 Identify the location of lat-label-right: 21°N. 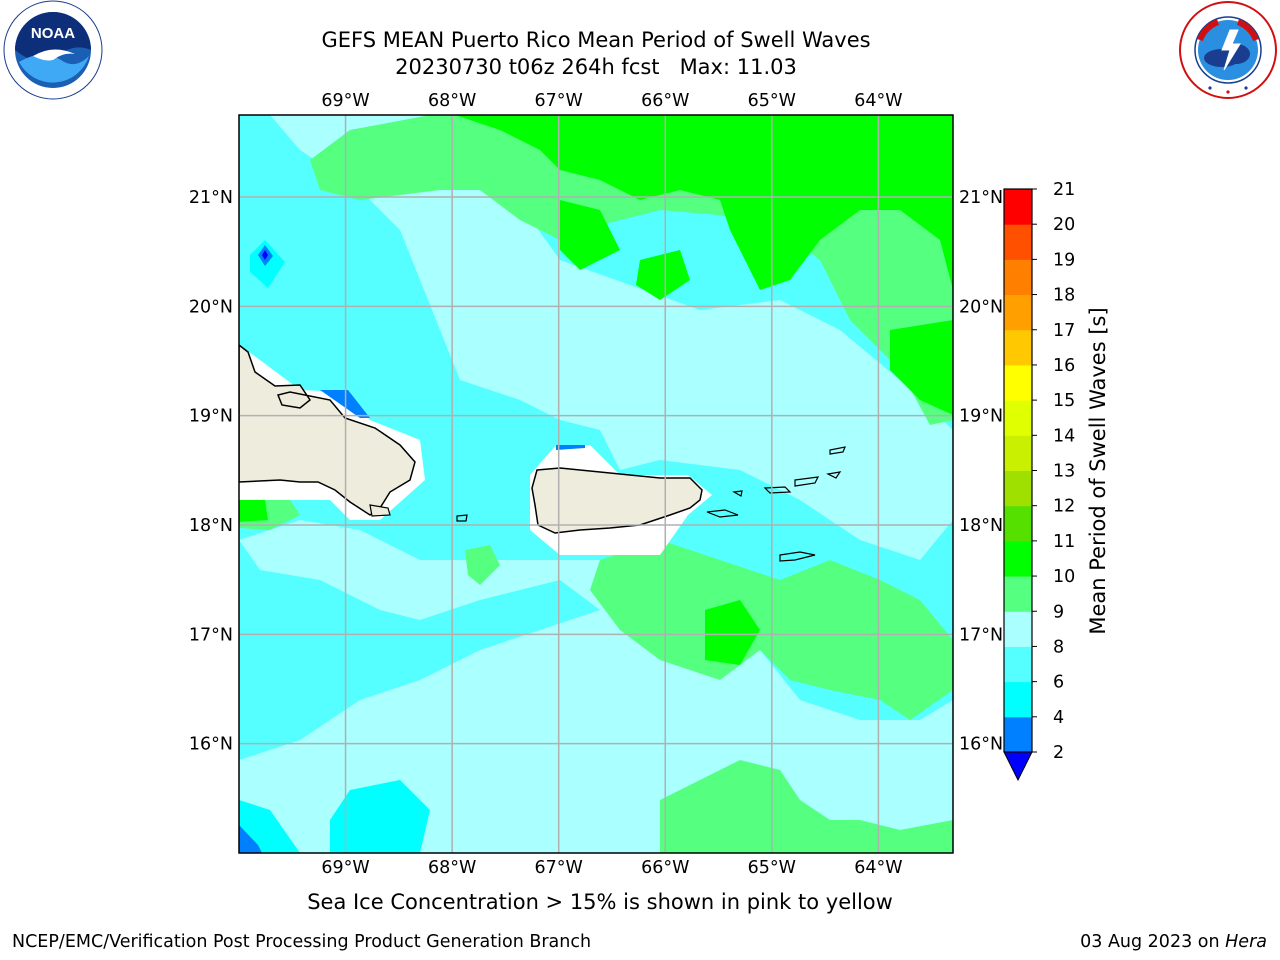
(981, 198).